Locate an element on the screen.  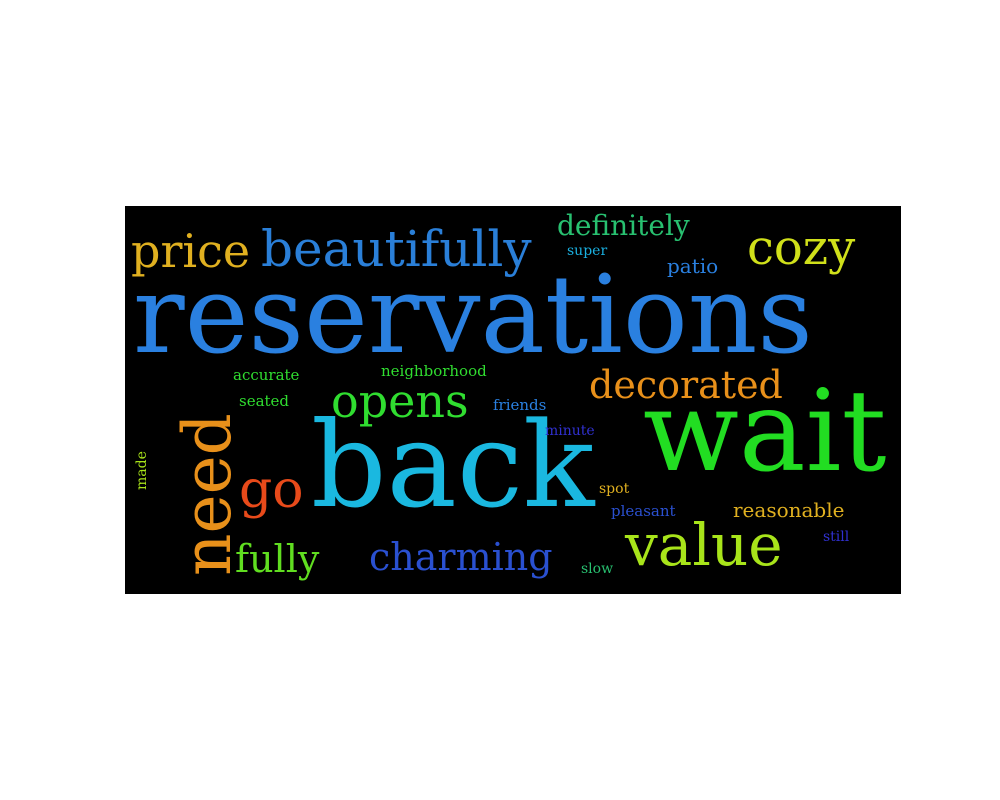
word-spot: spot is located at coordinates (614, 489).